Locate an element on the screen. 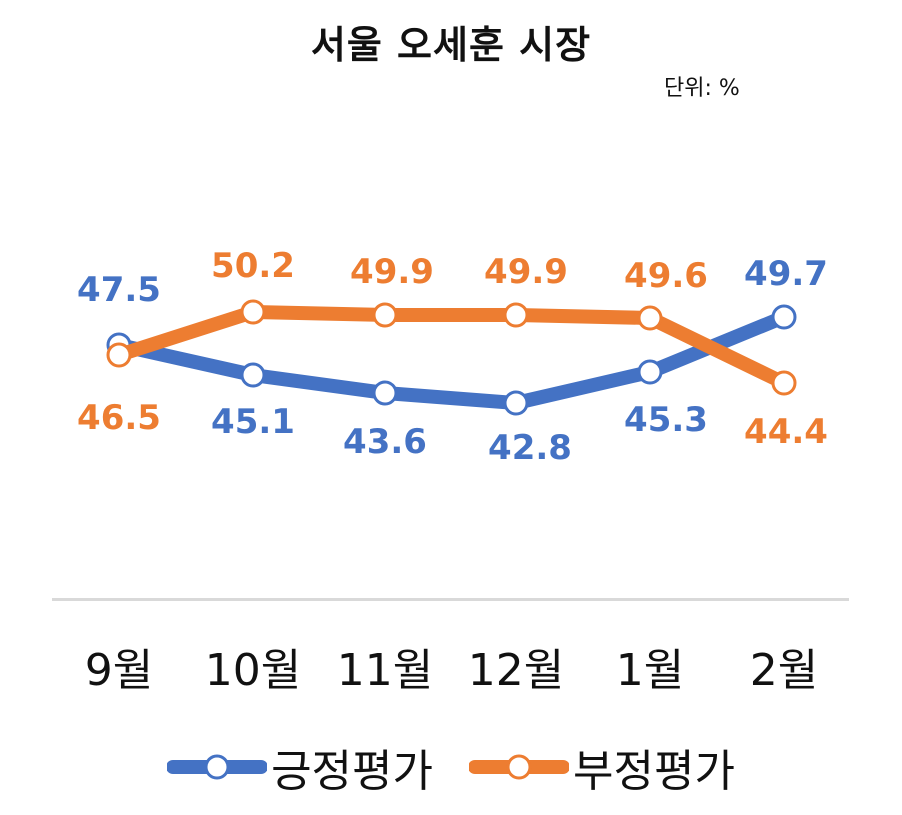 The height and width of the screenshot is (815, 902). legend-item-negative: 부정평가 is located at coordinates (602, 767).